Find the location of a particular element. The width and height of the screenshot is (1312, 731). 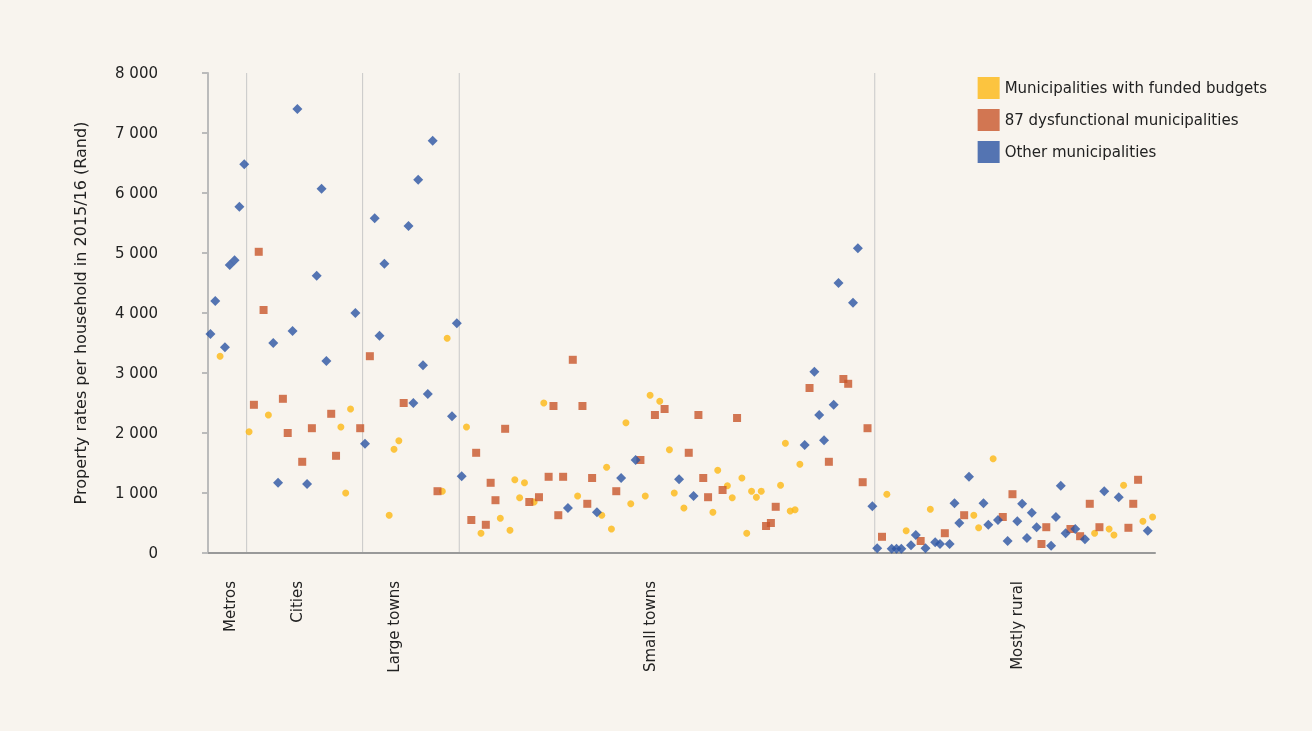

x-tick-label: Small towns is located at coordinates (650, 626).